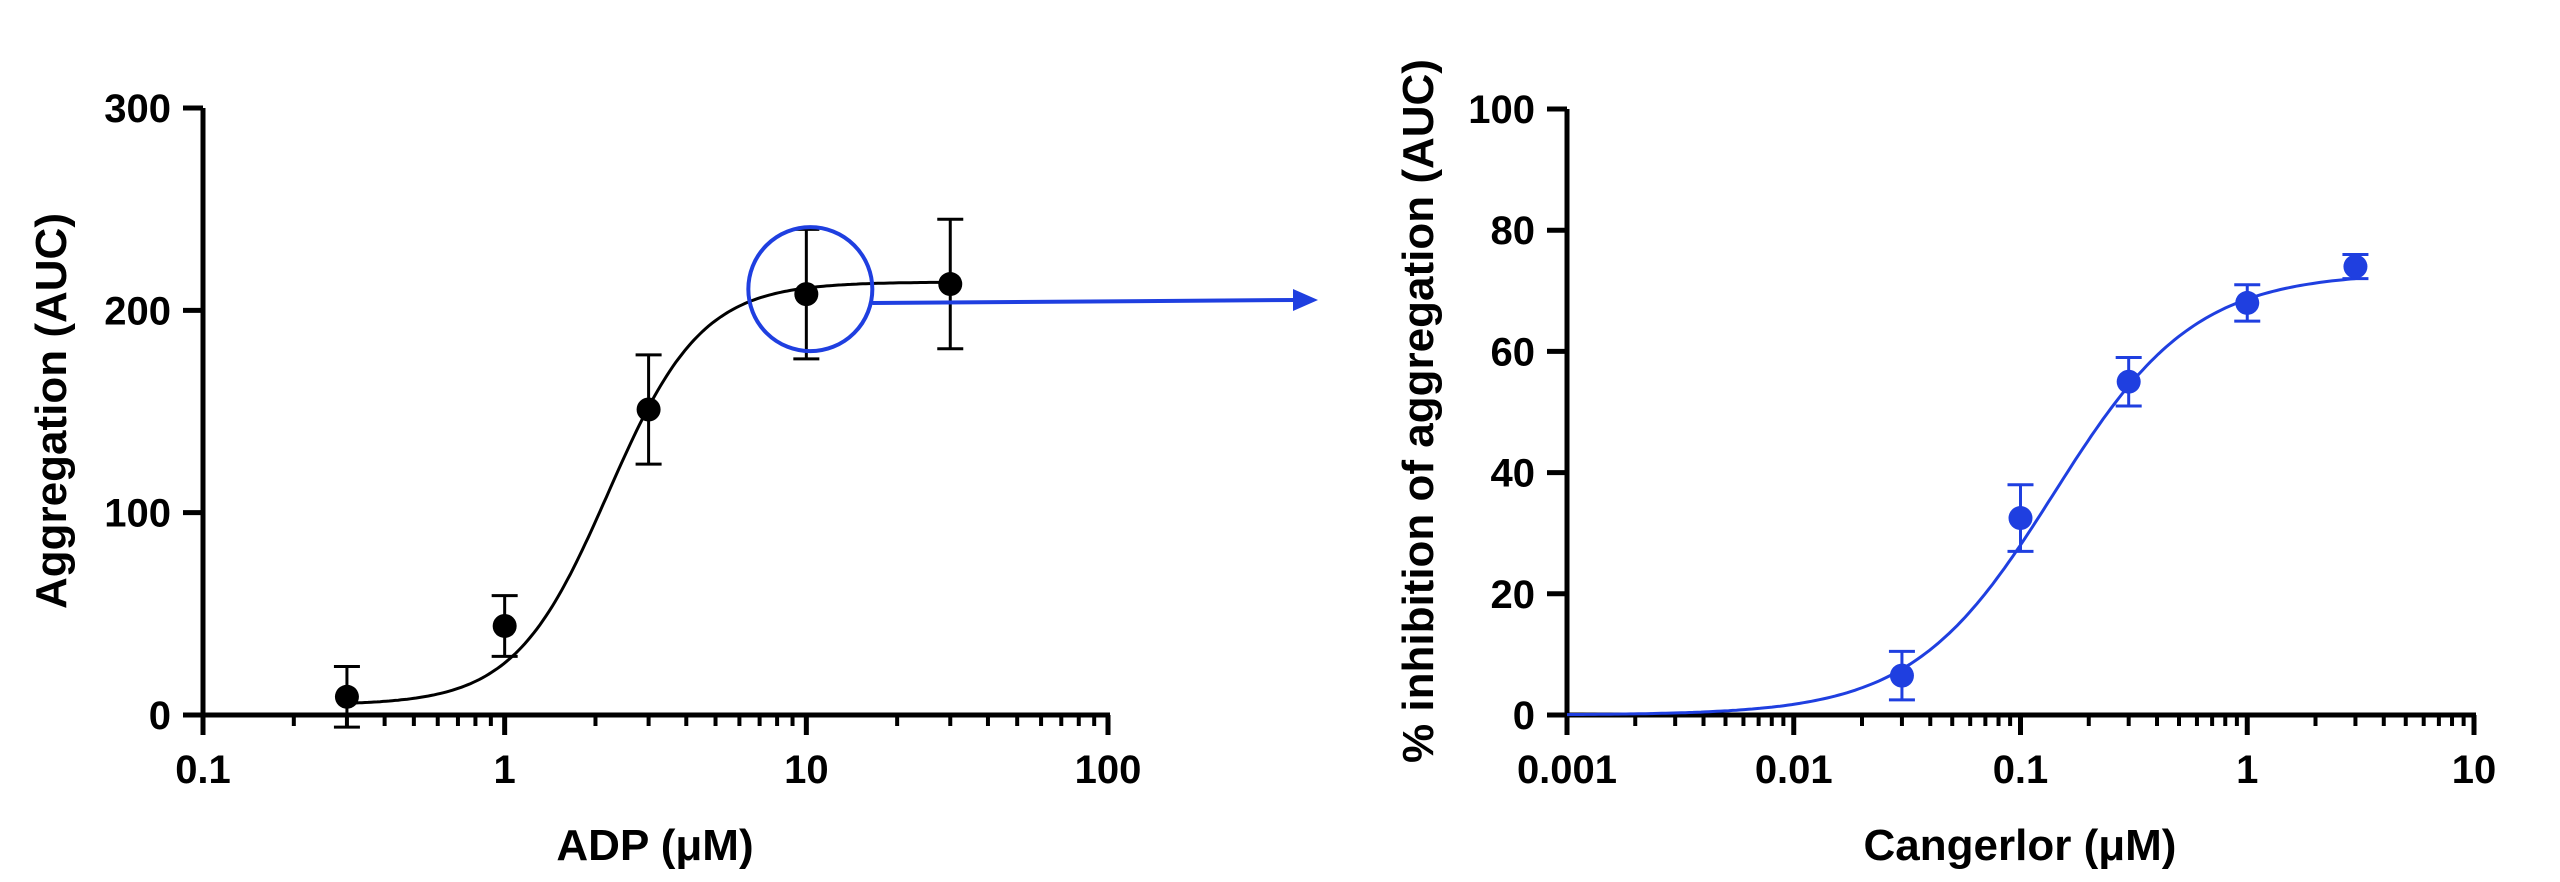  What do you see at coordinates (2247, 770) in the screenshot?
I see `right-x-tick-label: 1` at bounding box center [2247, 770].